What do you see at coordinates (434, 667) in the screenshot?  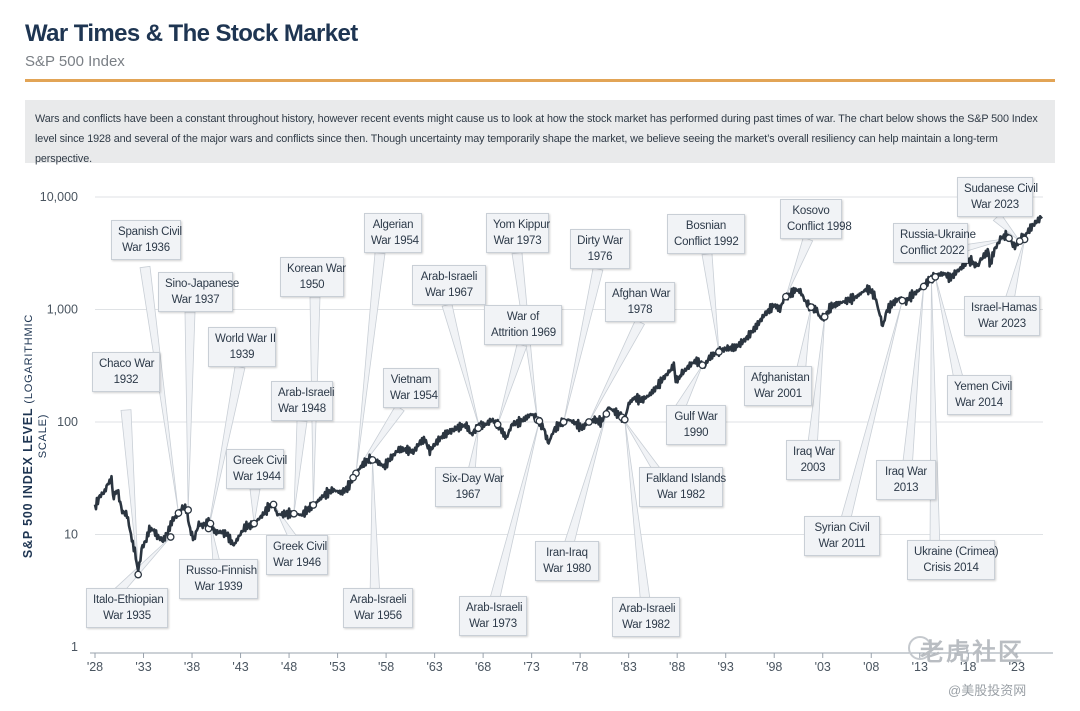 I see `x-tick-label: '63` at bounding box center [434, 667].